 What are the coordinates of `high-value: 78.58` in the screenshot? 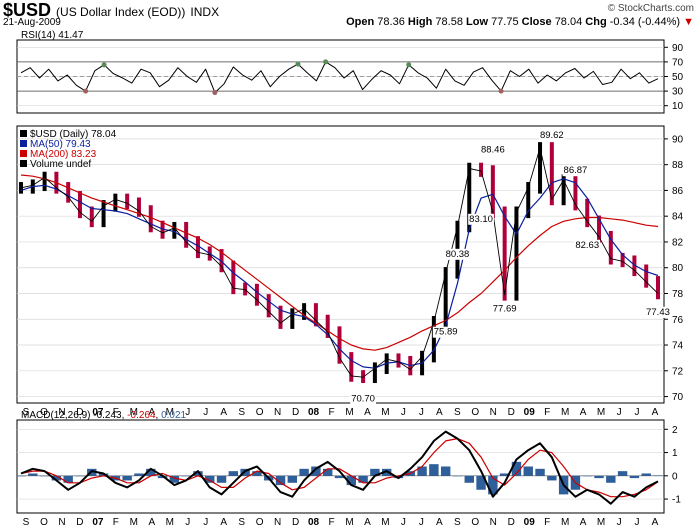 It's located at (449, 22).